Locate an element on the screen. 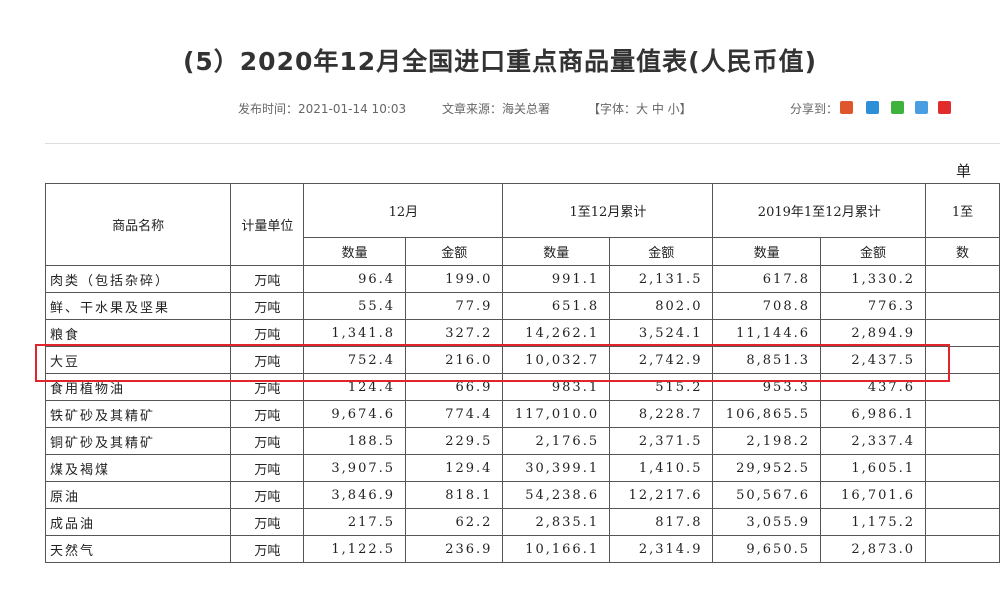  table-cell: 3,907.5 is located at coordinates (355, 468).